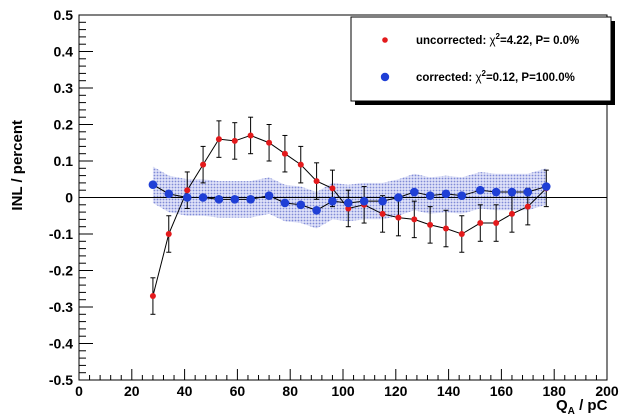 This screenshot has width=635, height=417. What do you see at coordinates (79, 391) in the screenshot?
I see `x-tick-label: 0` at bounding box center [79, 391].